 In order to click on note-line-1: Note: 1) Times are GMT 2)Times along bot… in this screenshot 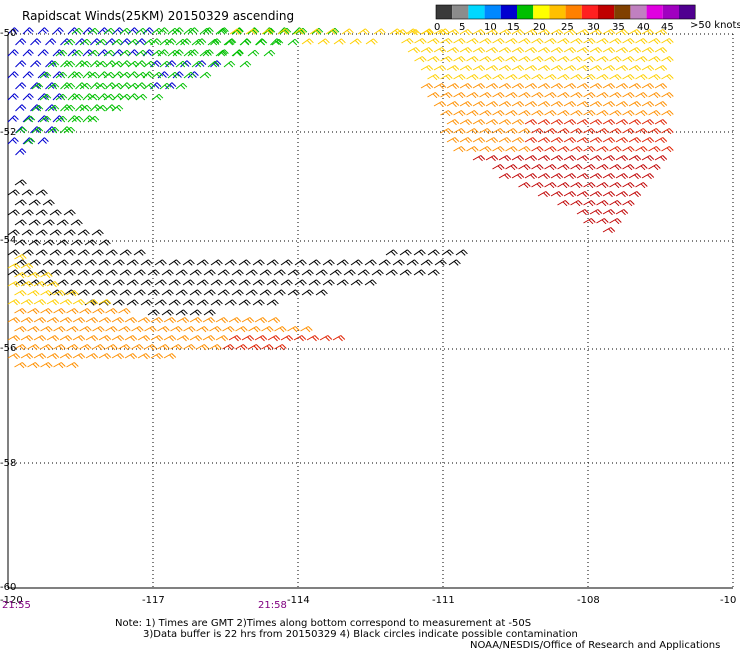, I will do `click(323, 623)`.